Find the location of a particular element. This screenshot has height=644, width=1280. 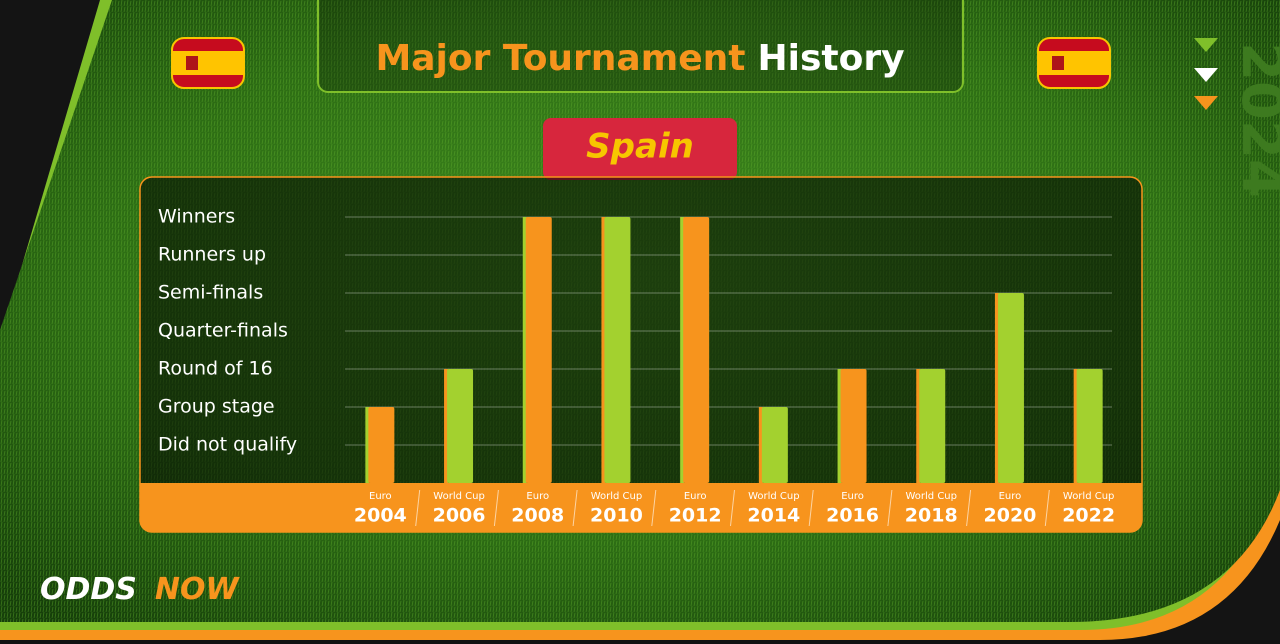

year-watermark: 2024 is located at coordinates (1254, 120).